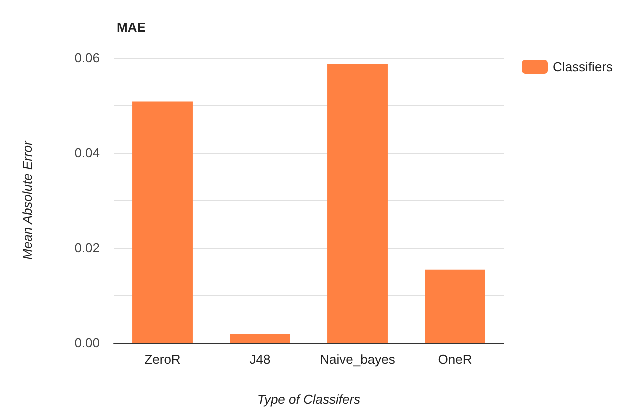  Describe the element at coordinates (87, 153) in the screenshot. I see `y-tick-label: 0.04` at that location.